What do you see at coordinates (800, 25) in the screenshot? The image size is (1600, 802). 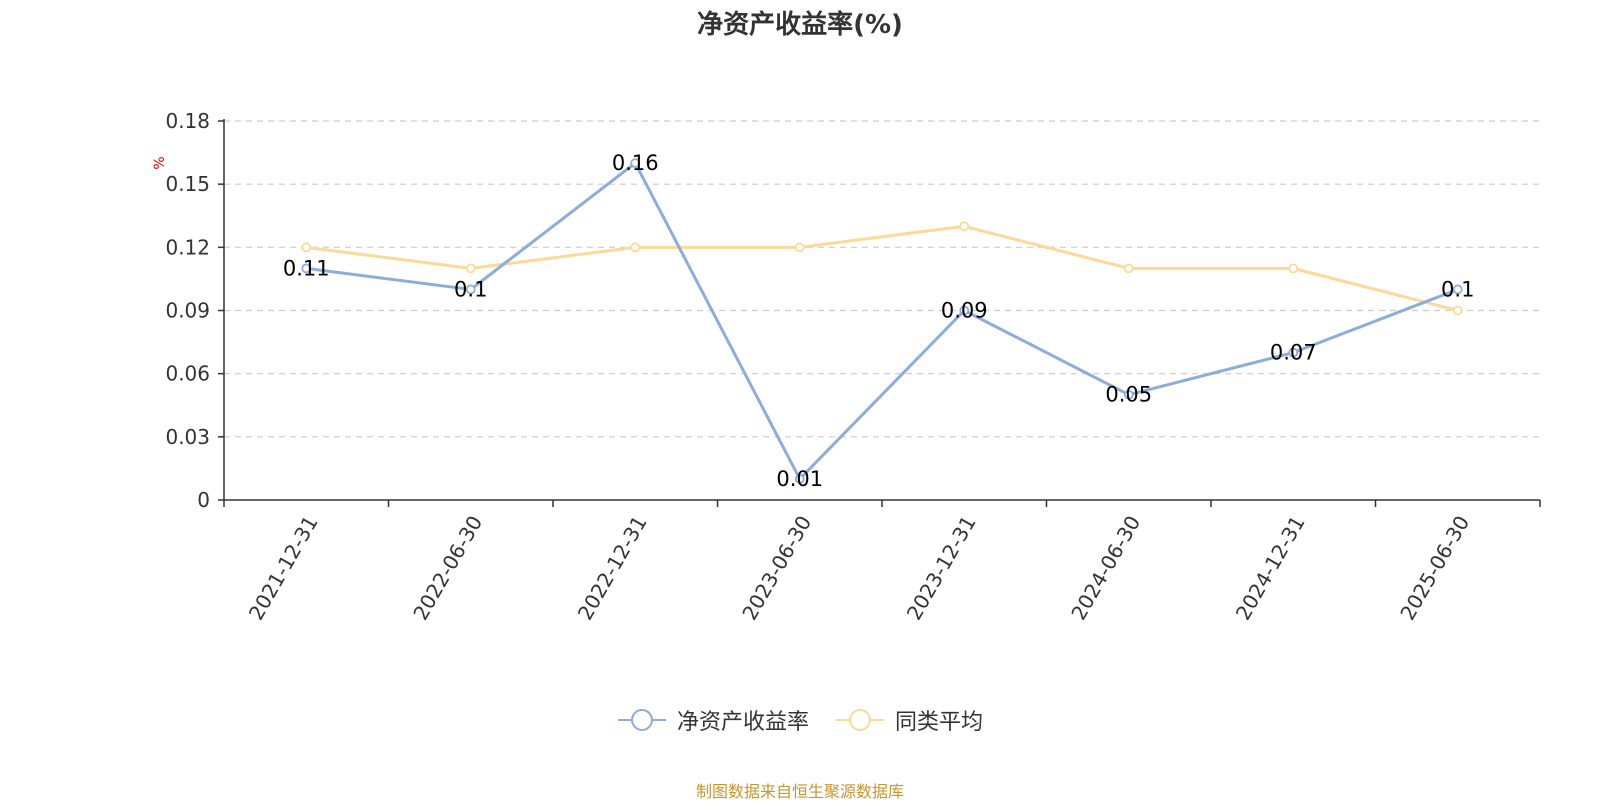 I see `chart-title: 净资产收益率(%)` at bounding box center [800, 25].